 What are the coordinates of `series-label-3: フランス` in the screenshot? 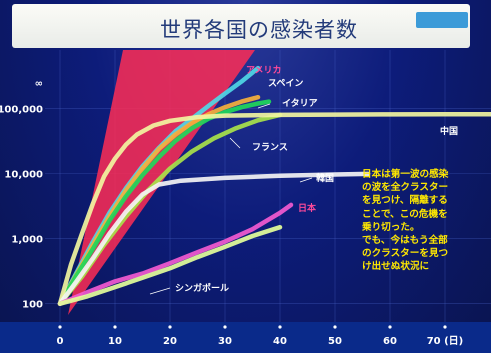 It's located at (270, 147).